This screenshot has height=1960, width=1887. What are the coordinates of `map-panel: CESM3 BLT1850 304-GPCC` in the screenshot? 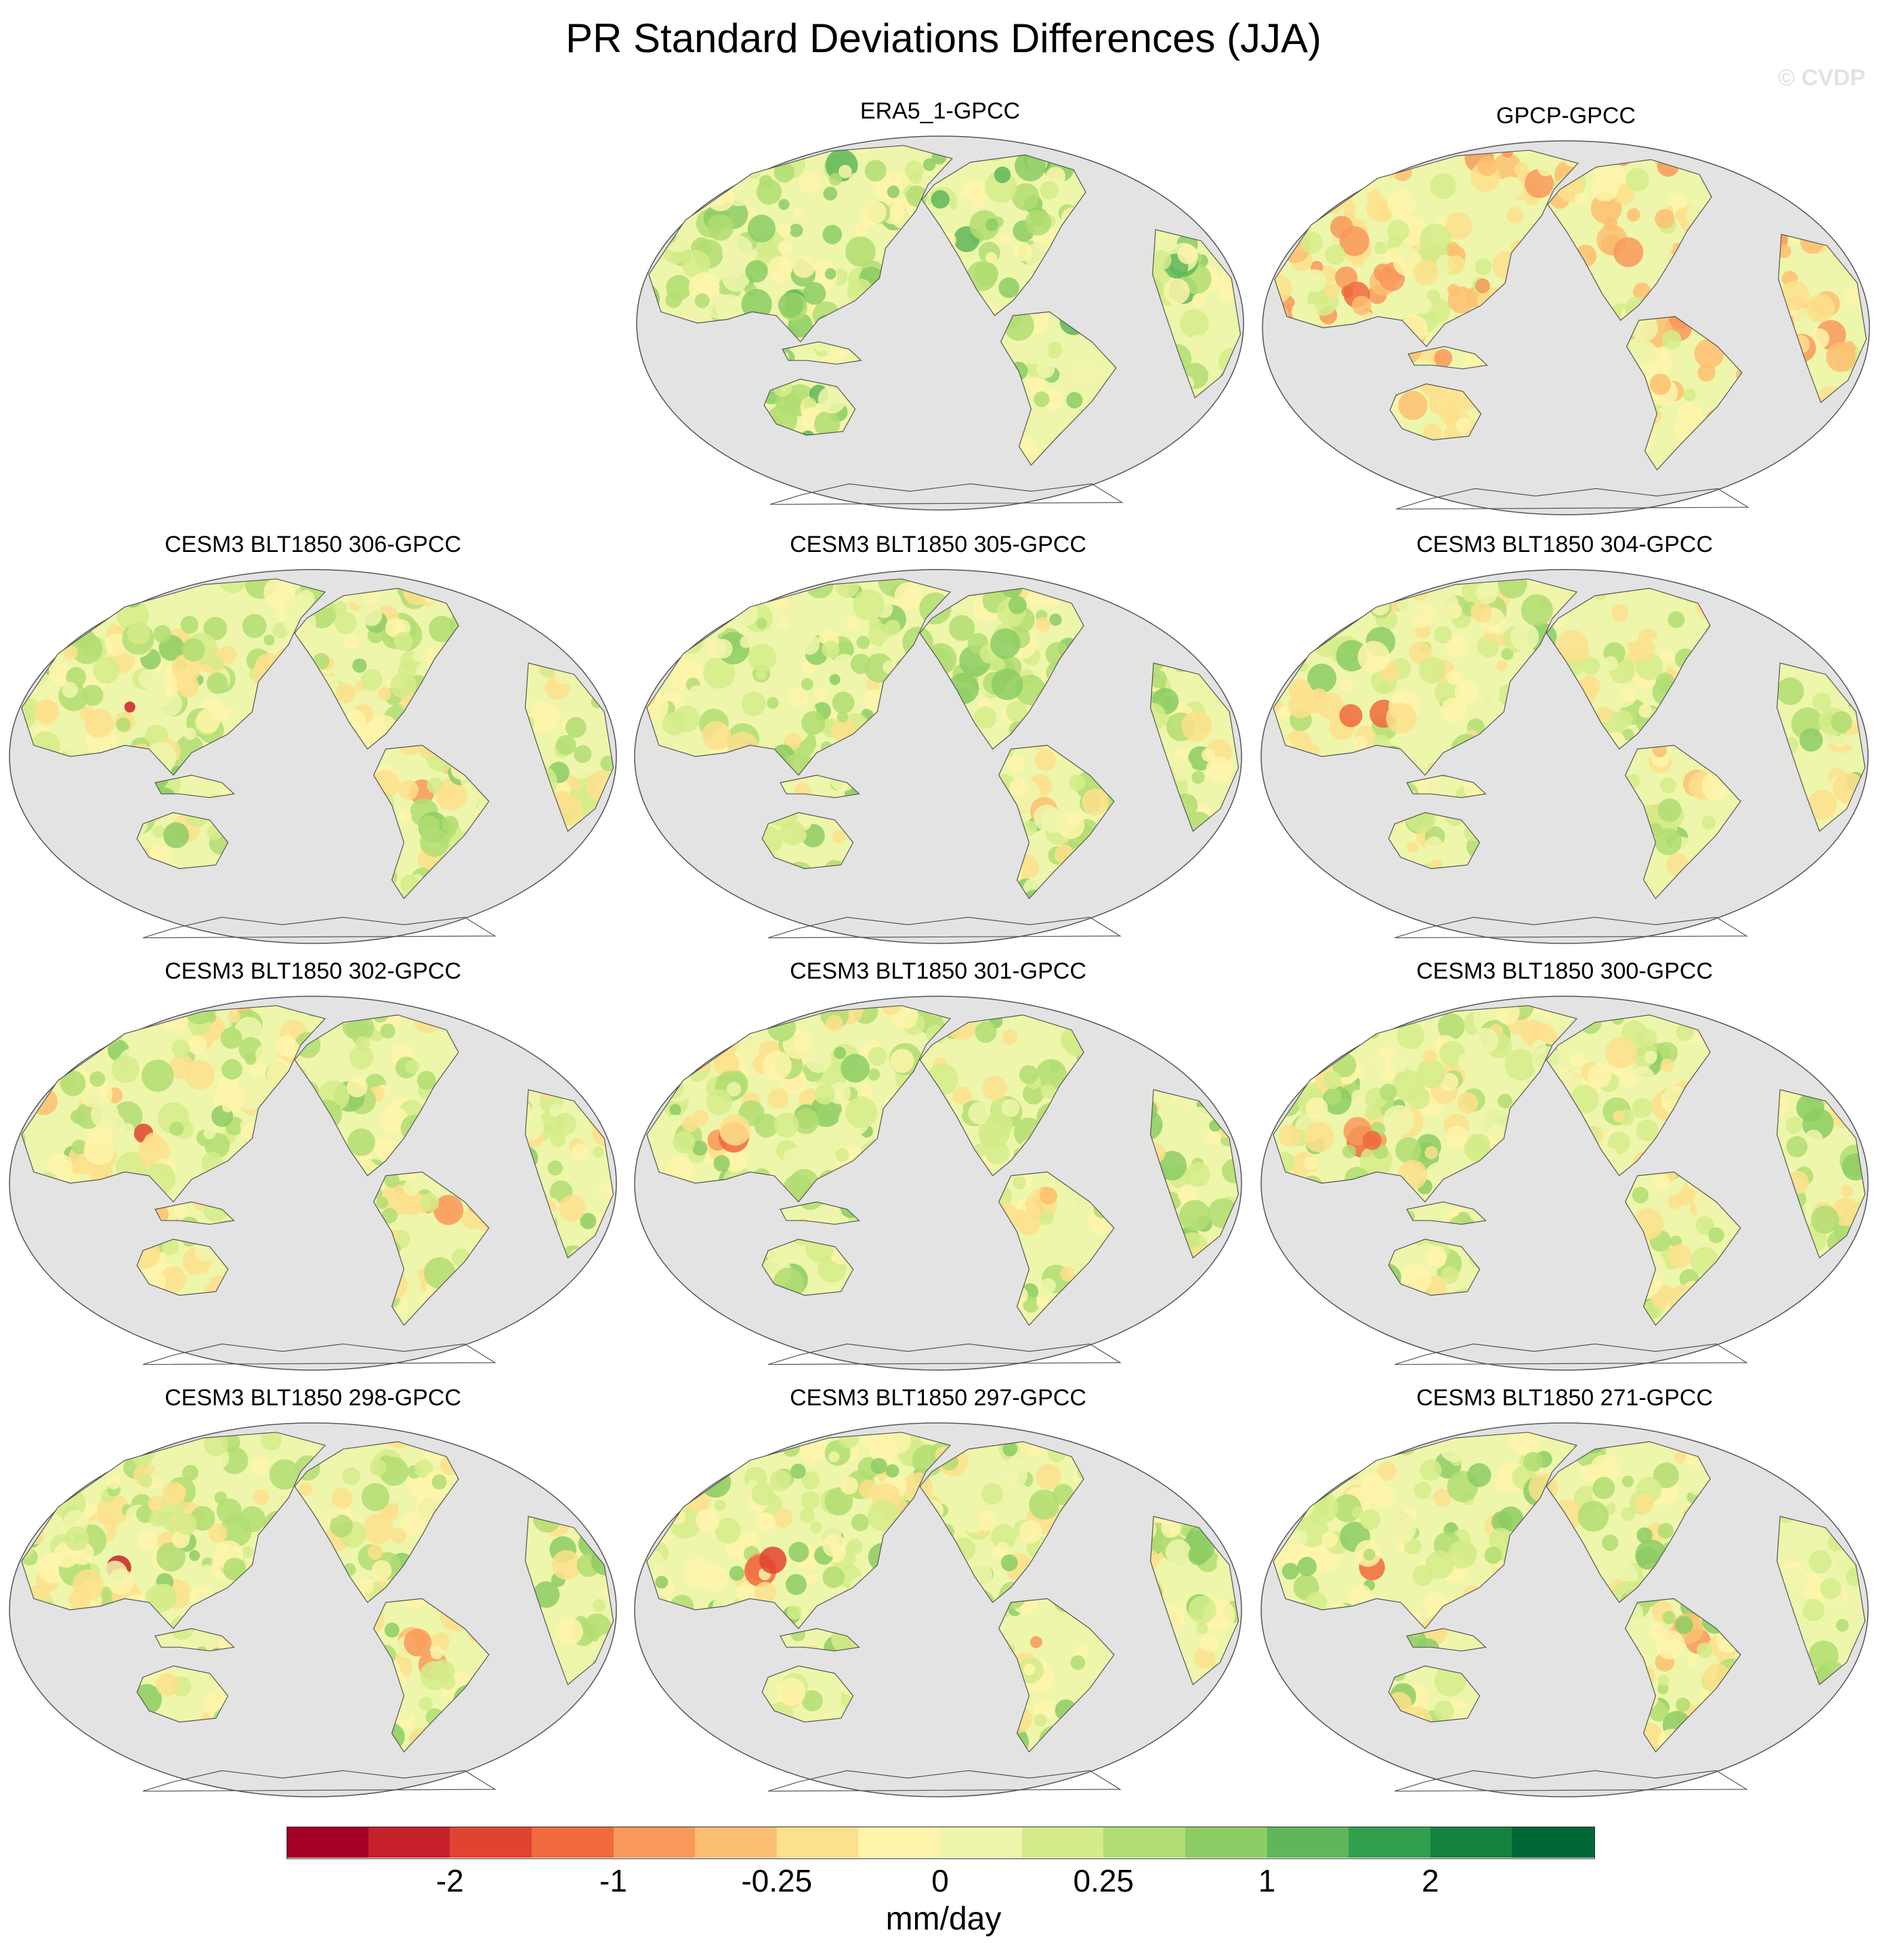 It's located at (1565, 742).